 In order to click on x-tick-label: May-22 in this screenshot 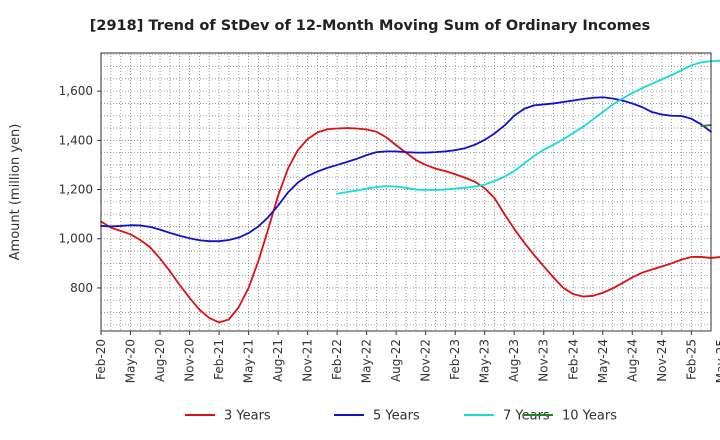, I will do `click(367, 361)`.